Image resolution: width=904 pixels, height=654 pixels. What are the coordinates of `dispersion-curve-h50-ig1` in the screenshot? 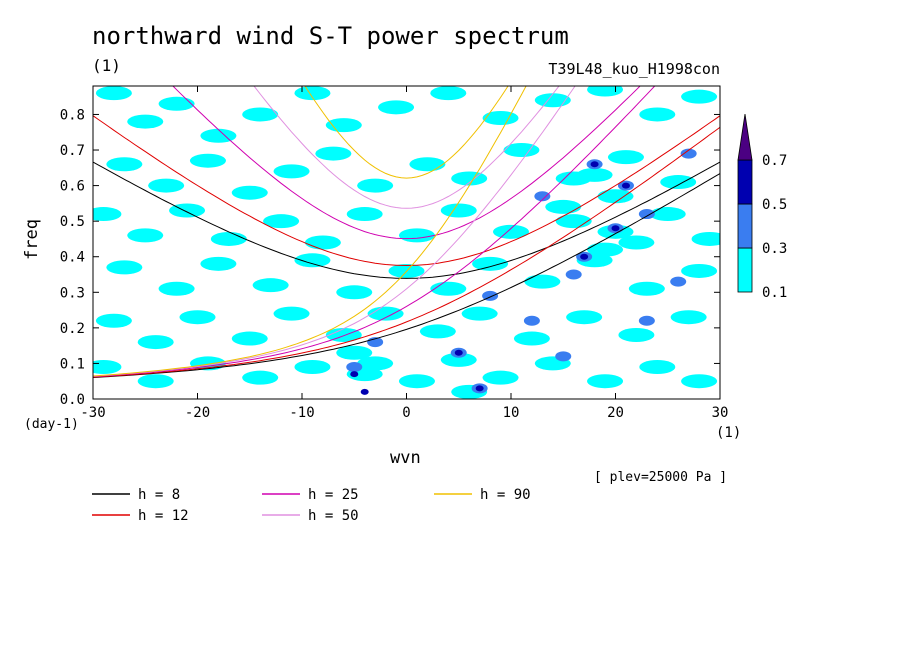 It's located at (406, 147).